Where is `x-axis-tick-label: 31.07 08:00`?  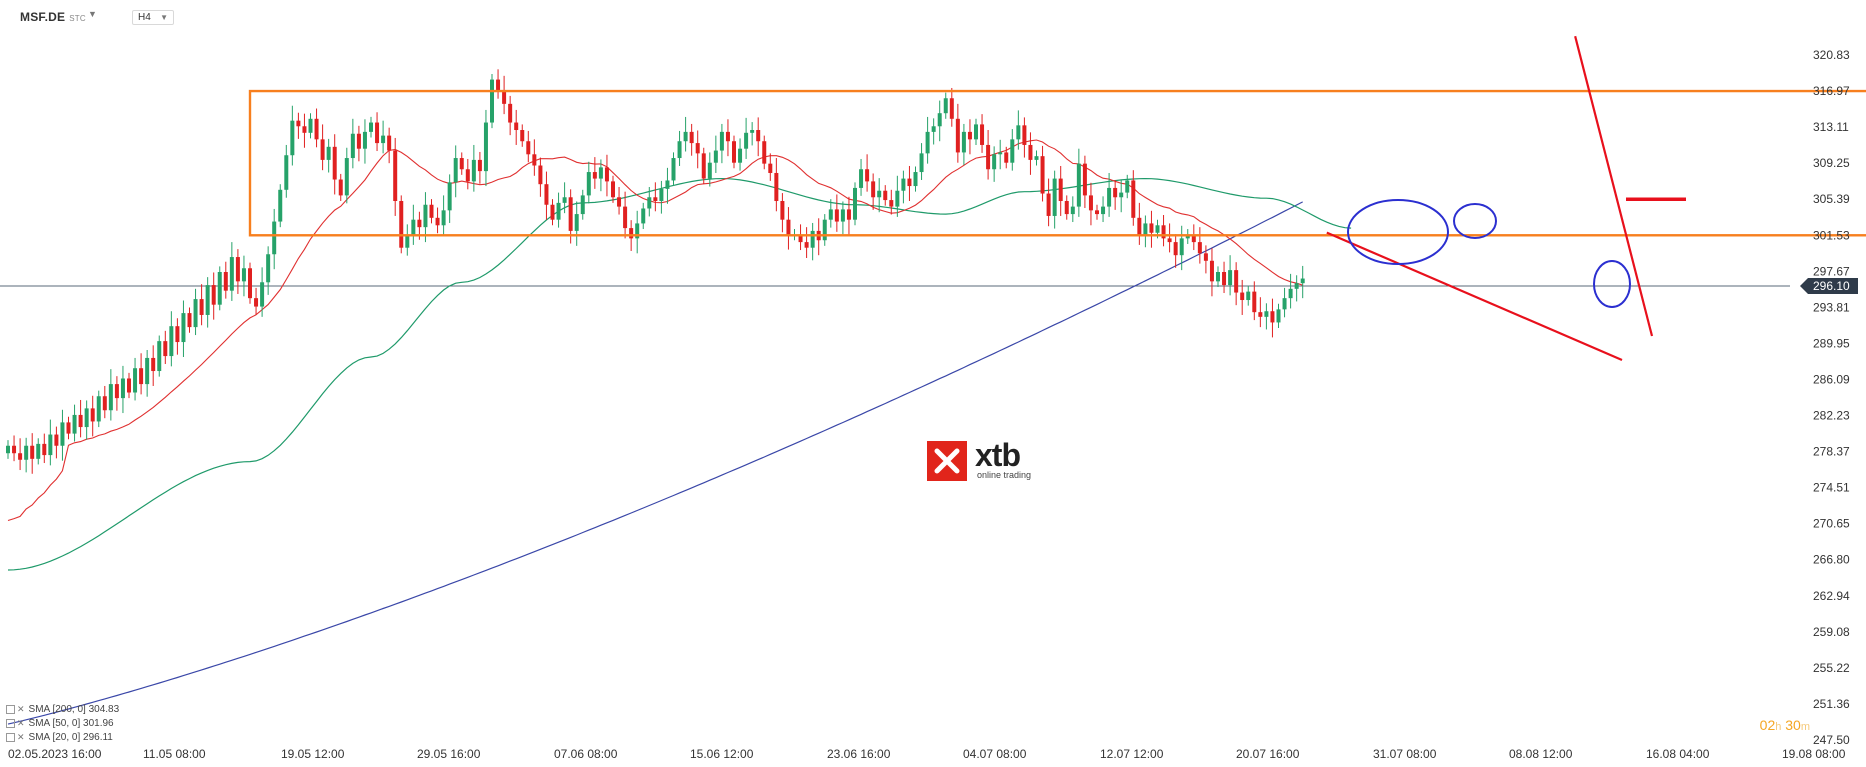 x-axis-tick-label: 31.07 08:00 is located at coordinates (1405, 754).